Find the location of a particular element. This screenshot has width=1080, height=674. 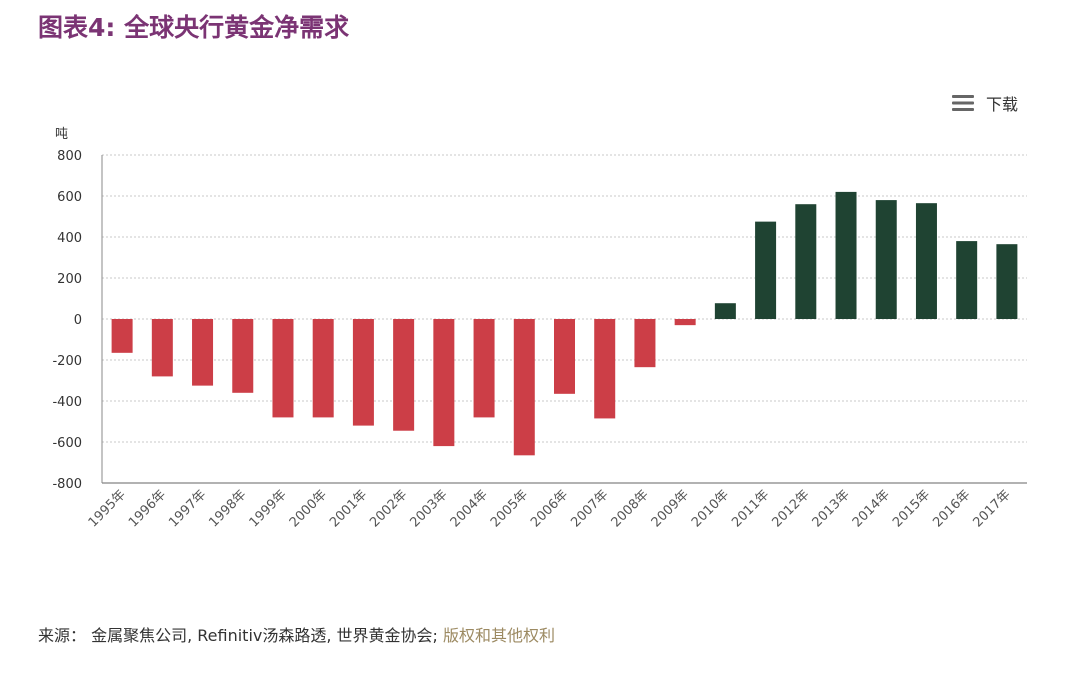

x-tick-label: 2009年 is located at coordinates (670, 508).